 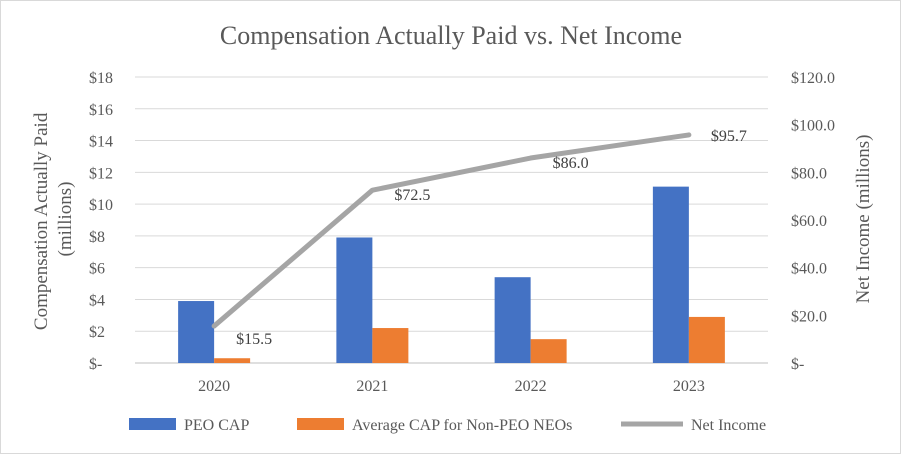 What do you see at coordinates (809, 316) in the screenshot?
I see `right-tick-label: $20.0` at bounding box center [809, 316].